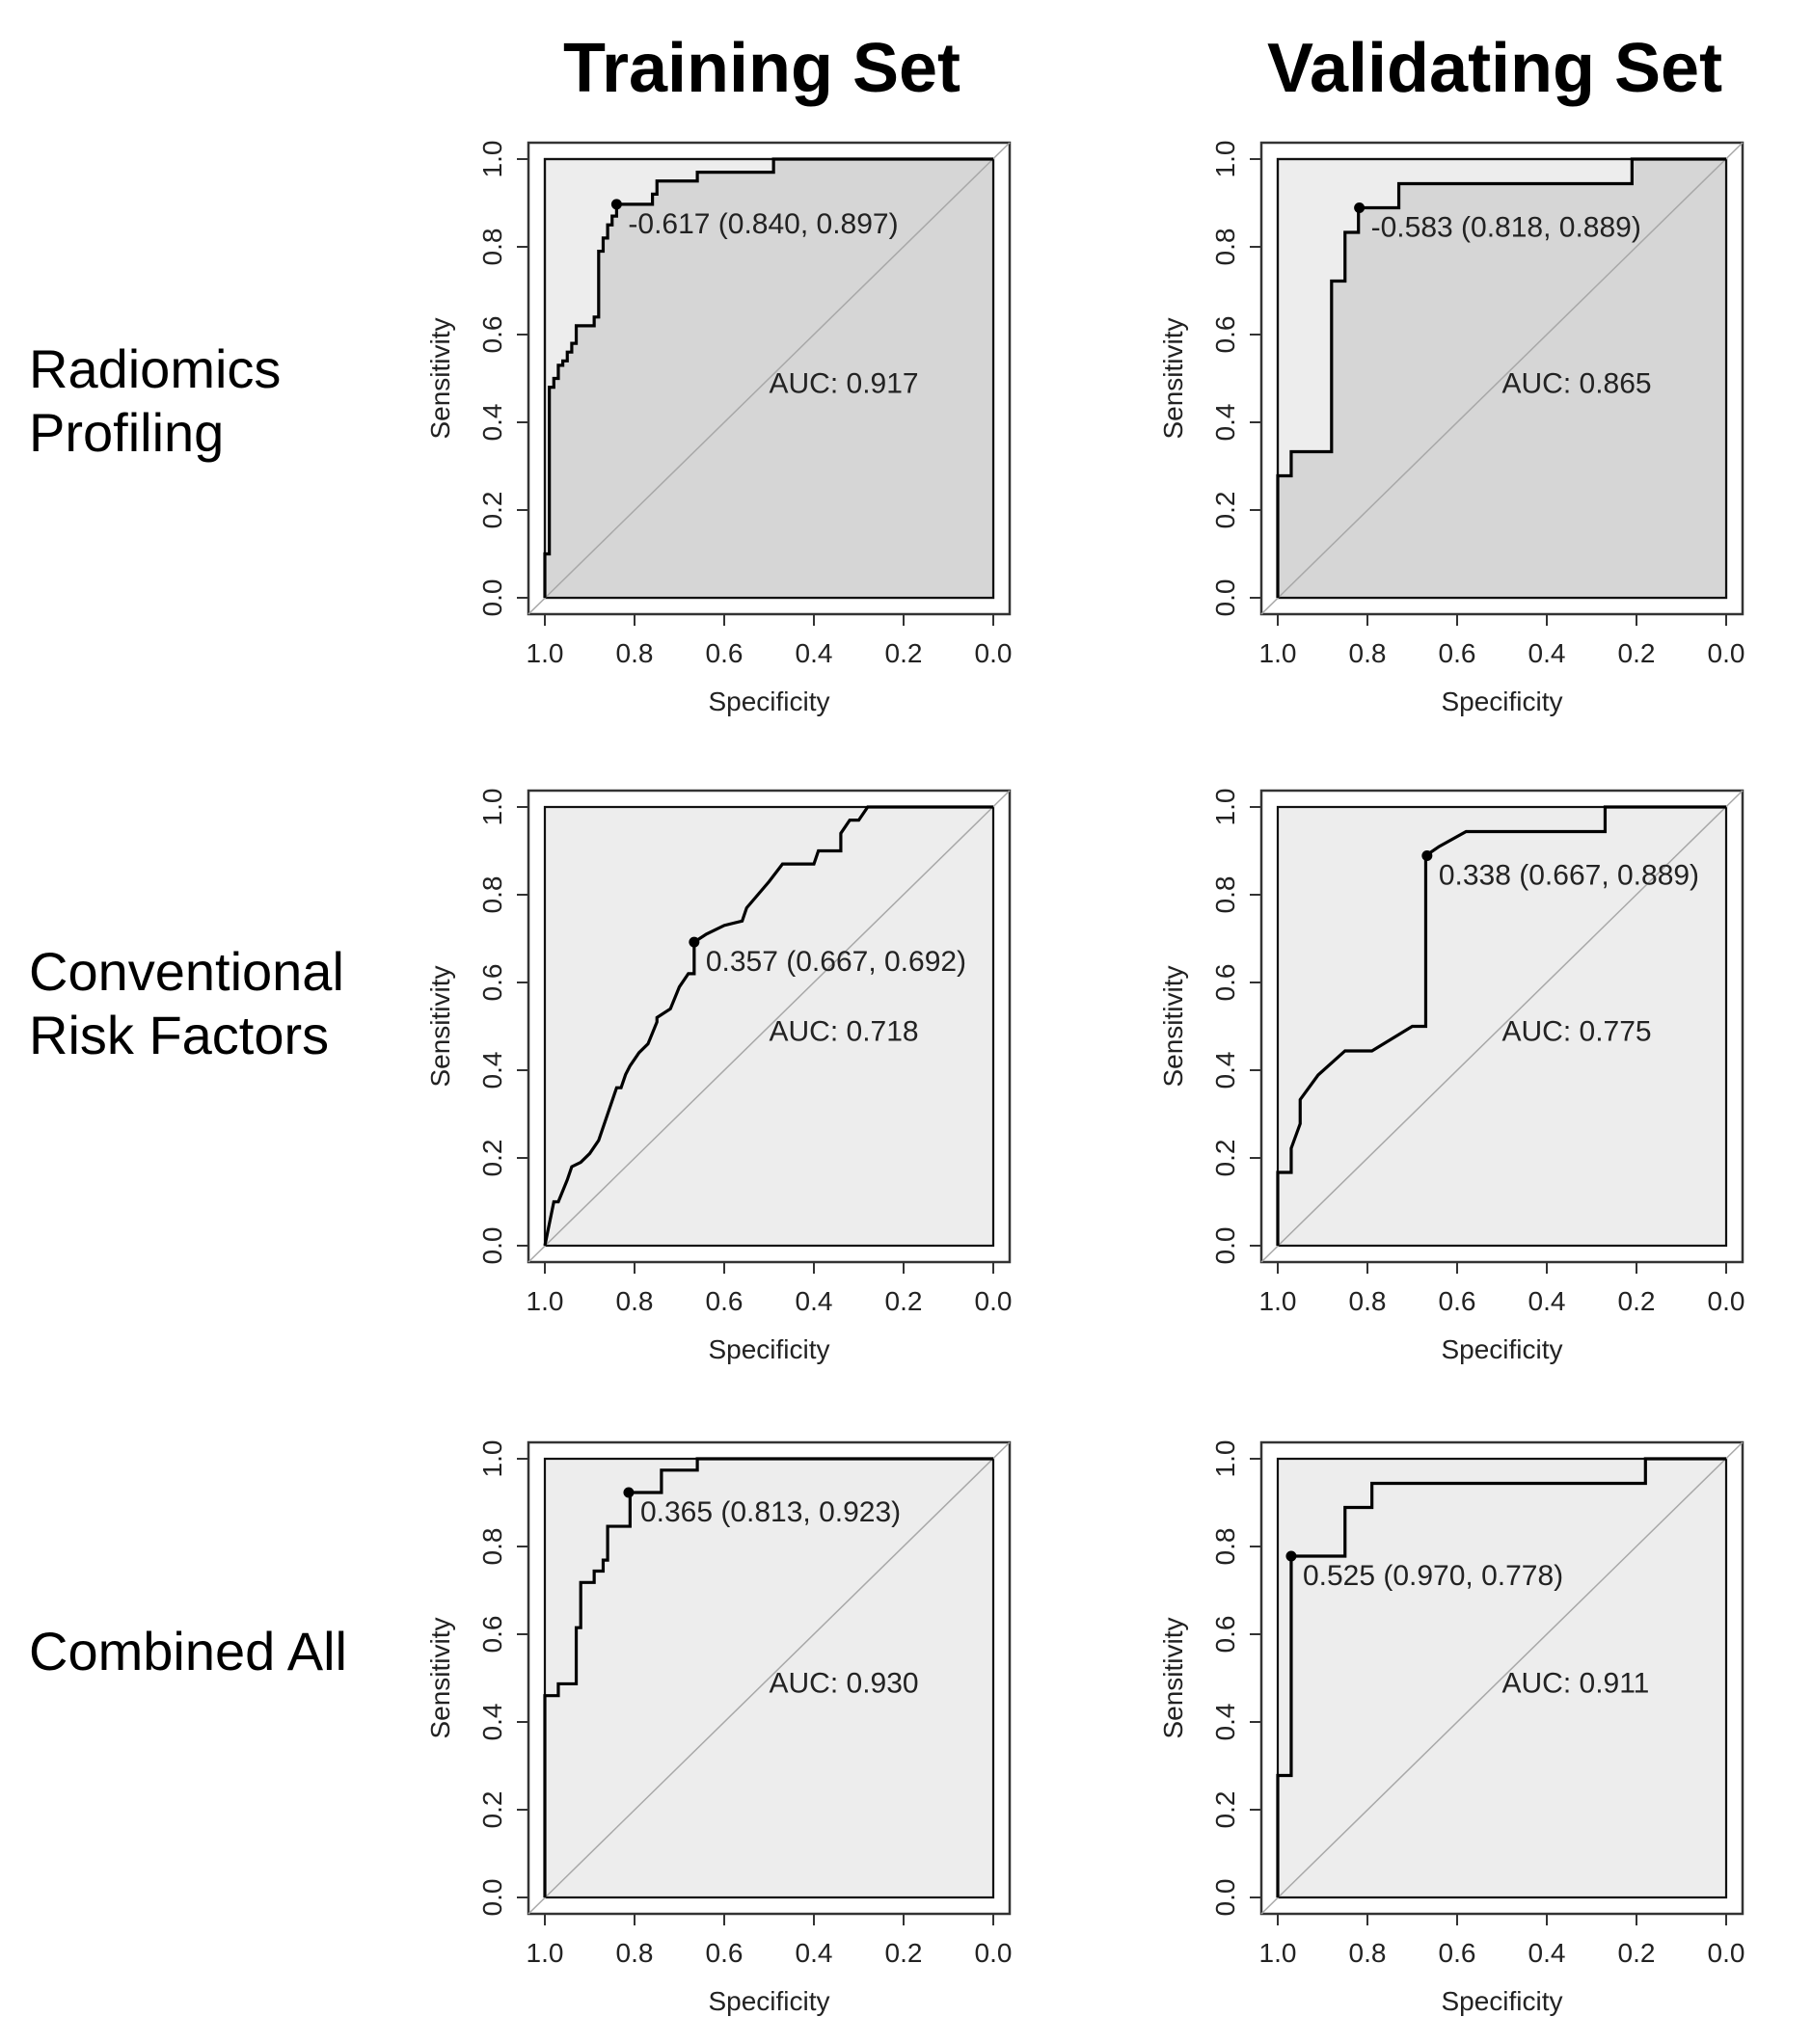 This screenshot has height=2044, width=1812. I want to click on panel-3-2-y-tick-label-3: 0.6, so click(1225, 1635).